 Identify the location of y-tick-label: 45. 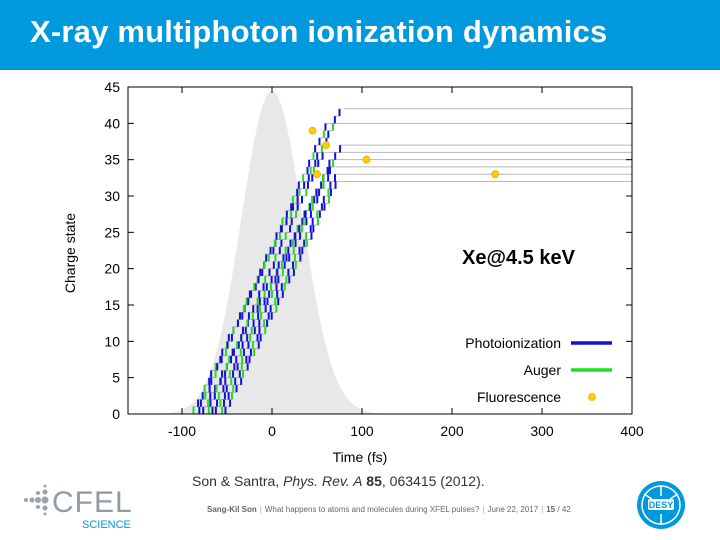
(112, 87).